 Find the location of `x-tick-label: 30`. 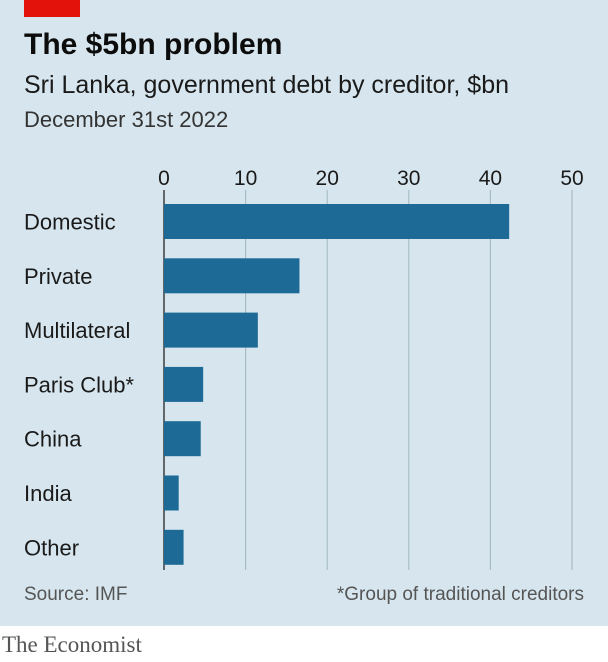

x-tick-label: 30 is located at coordinates (408, 178).